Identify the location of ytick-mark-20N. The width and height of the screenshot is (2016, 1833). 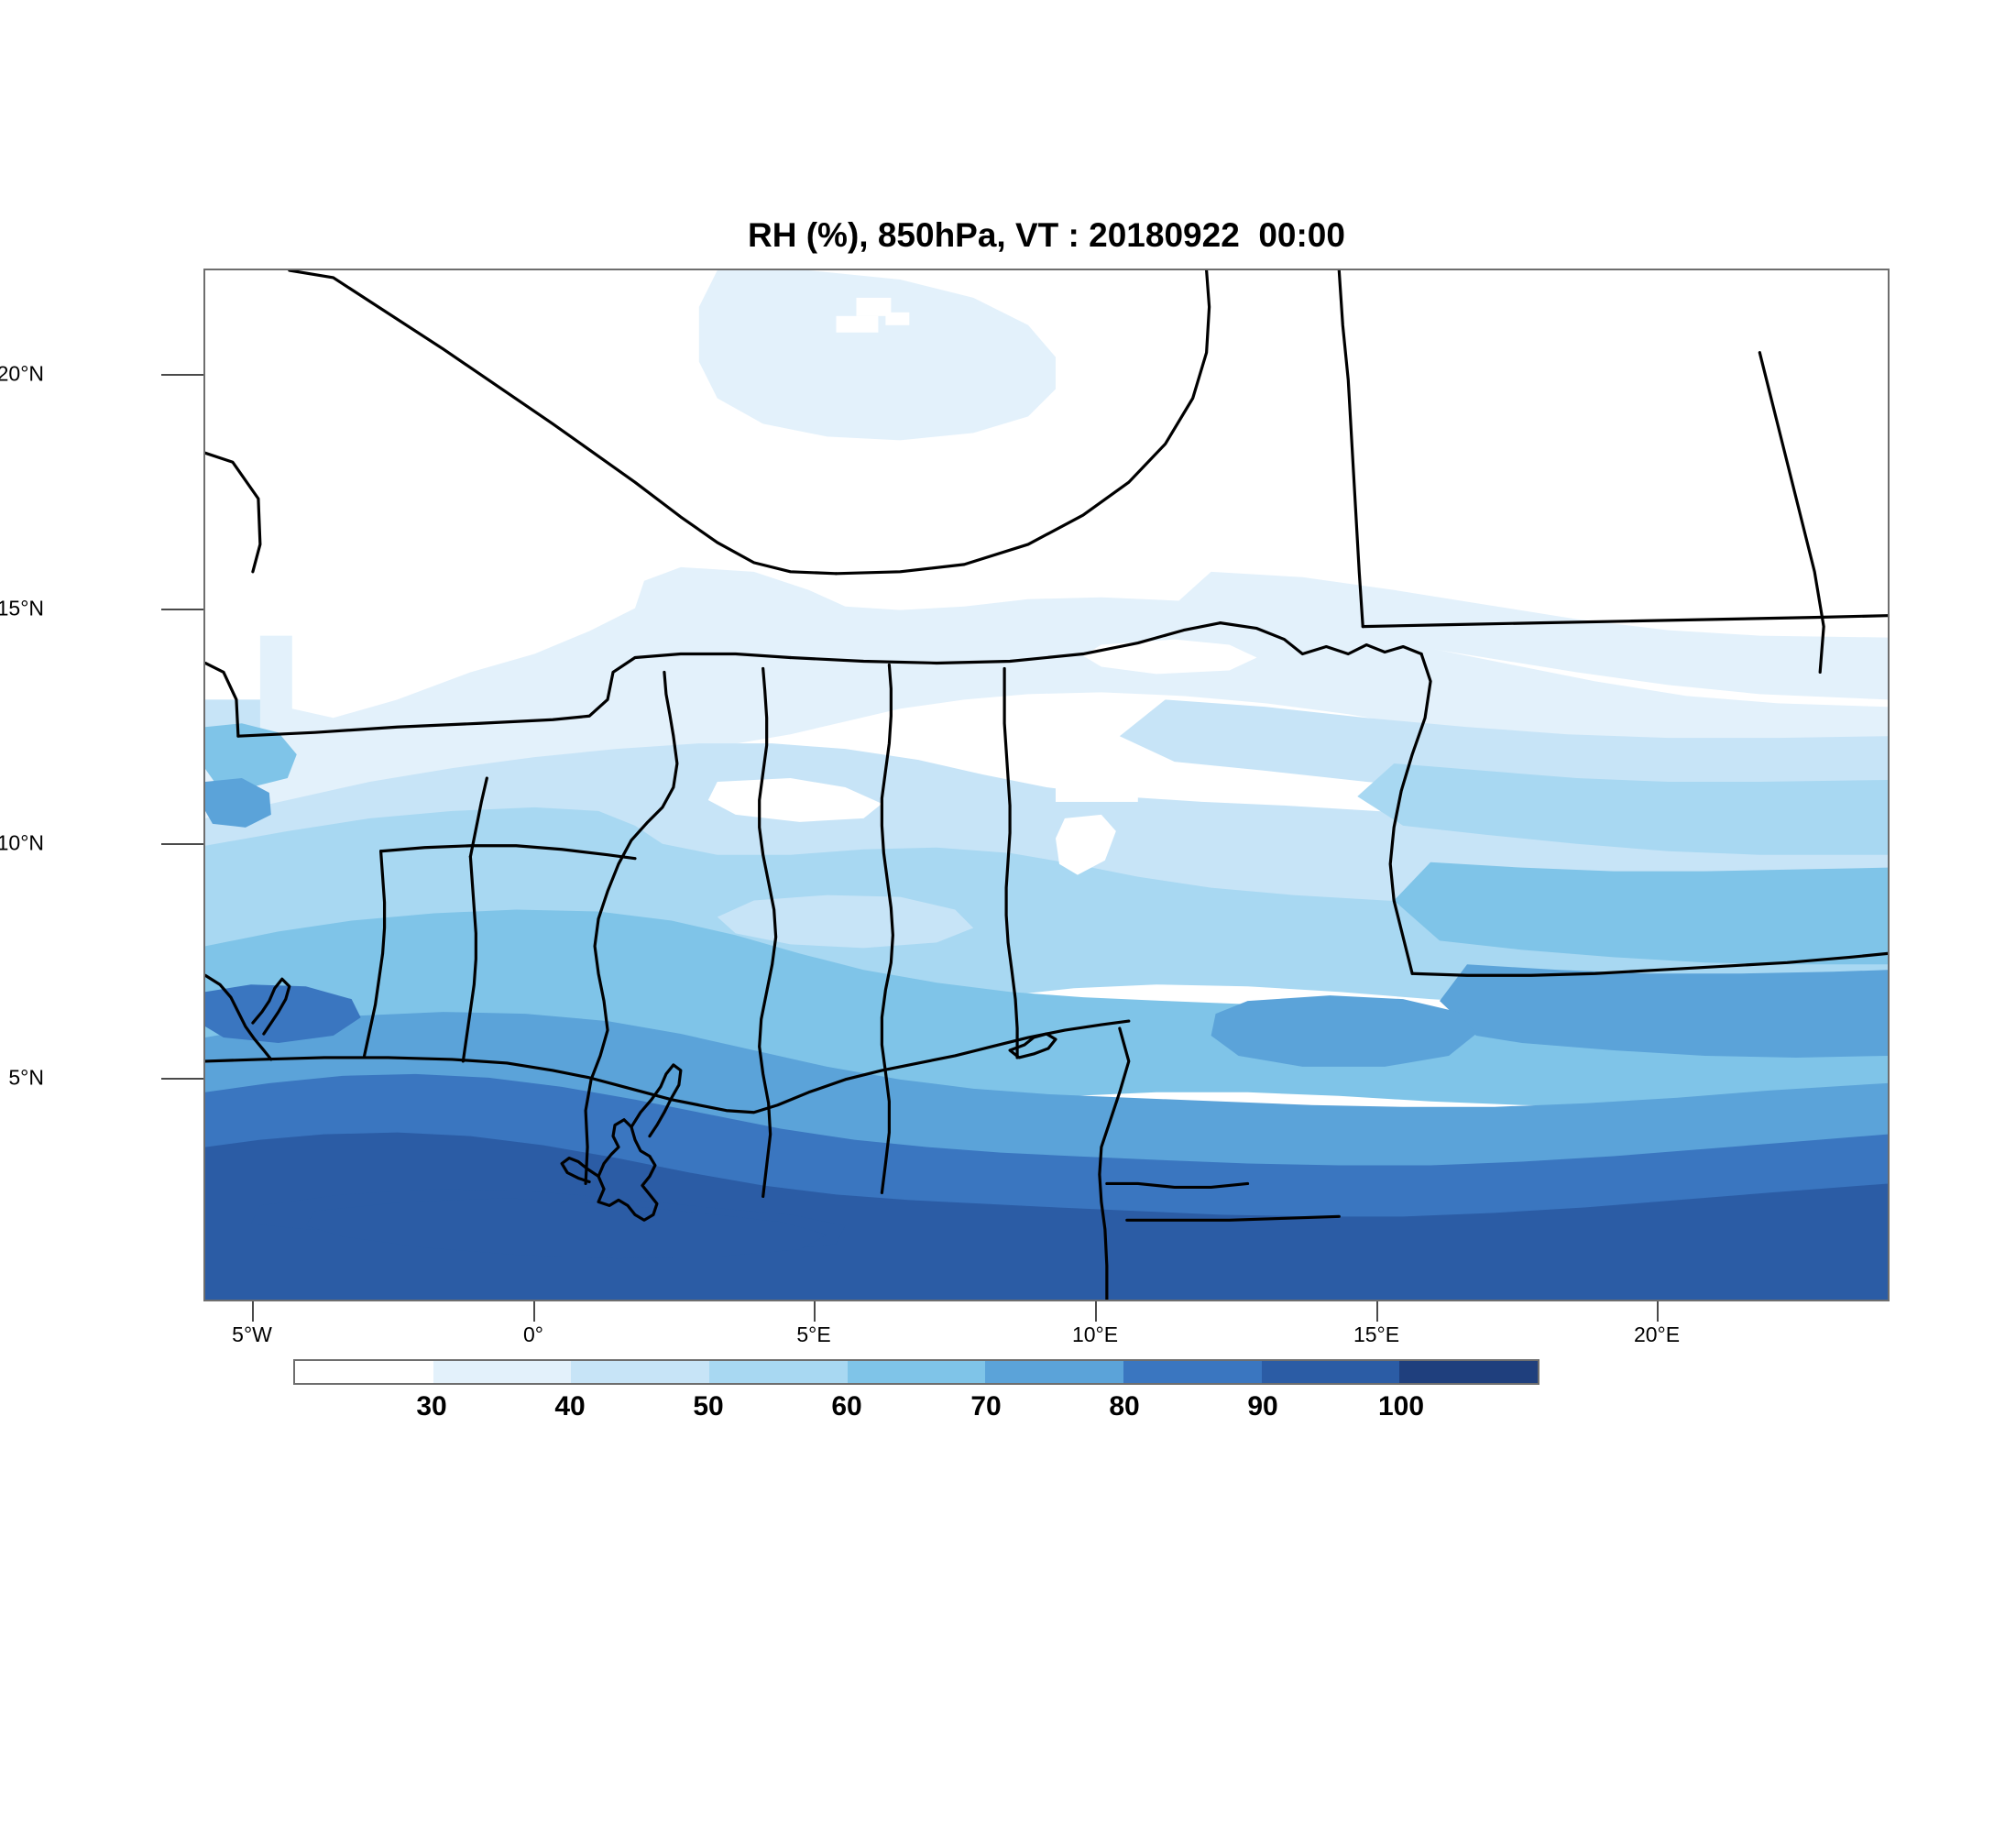
(182, 375).